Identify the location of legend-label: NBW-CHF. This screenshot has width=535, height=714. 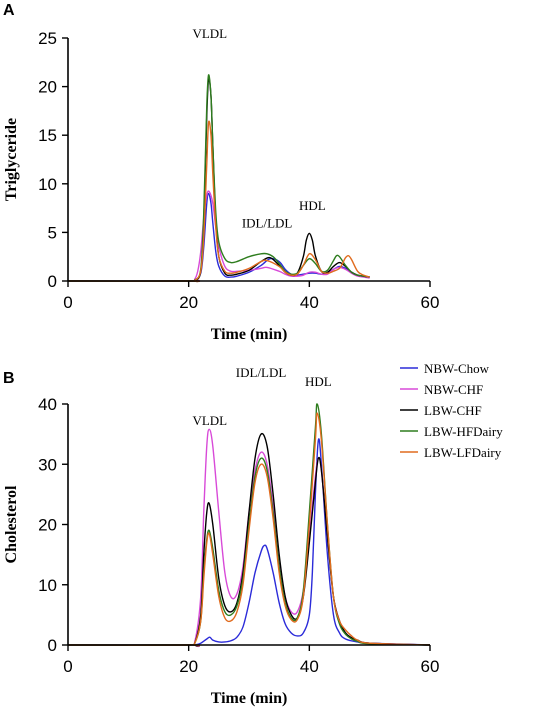
(453, 389).